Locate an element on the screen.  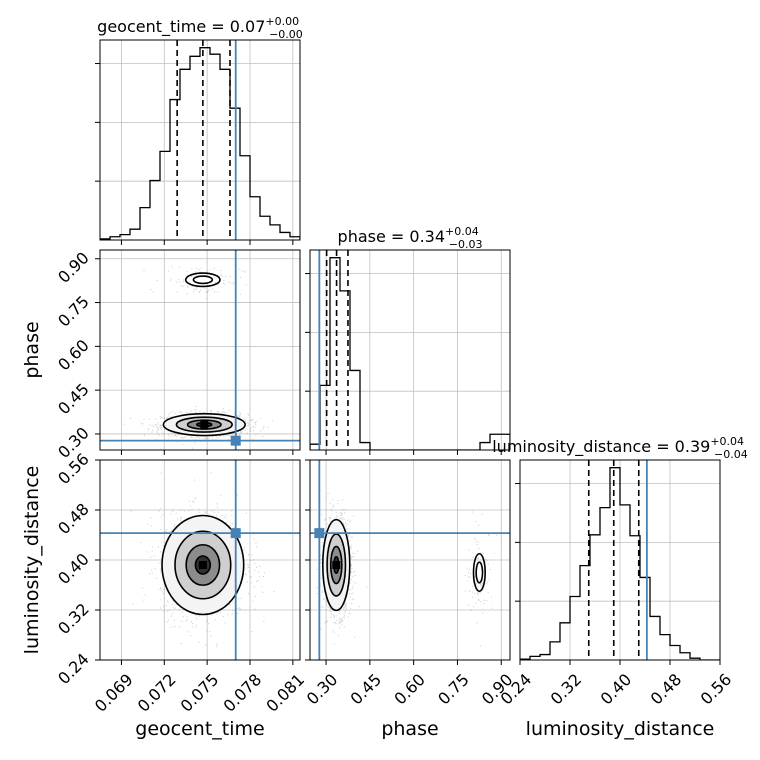
x-tick-label: 0.75 is located at coordinates (453, 689).